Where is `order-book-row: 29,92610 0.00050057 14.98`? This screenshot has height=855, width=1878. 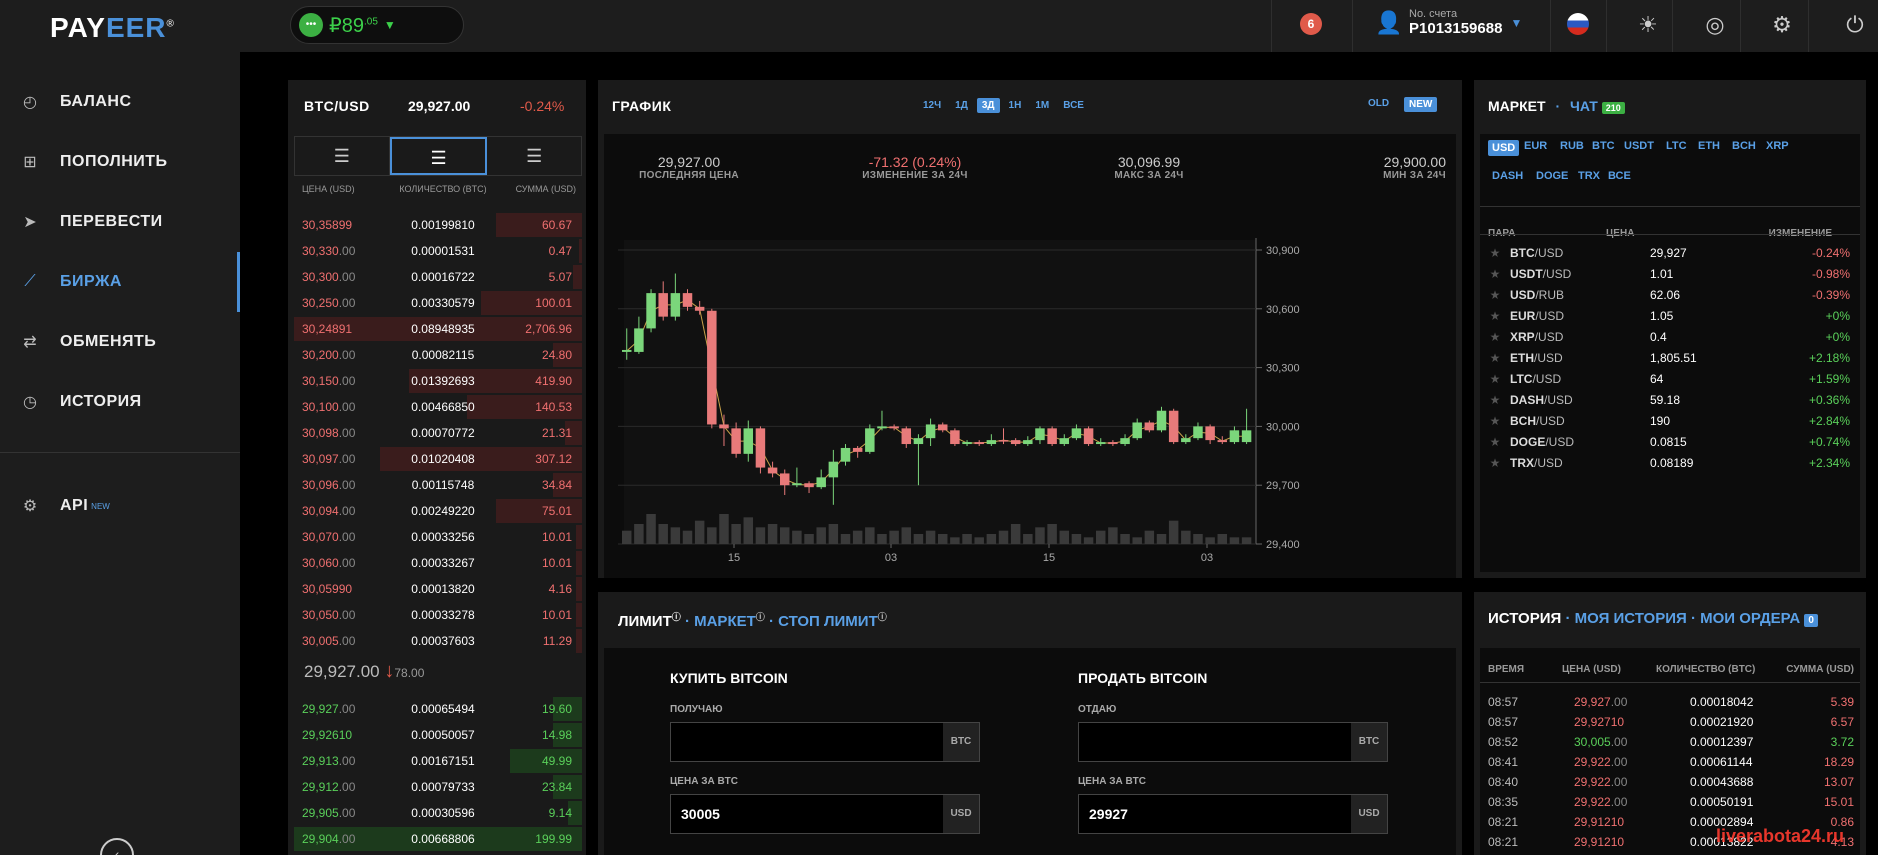
order-book-row: 29,92610 0.00050057 14.98 is located at coordinates (438, 735).